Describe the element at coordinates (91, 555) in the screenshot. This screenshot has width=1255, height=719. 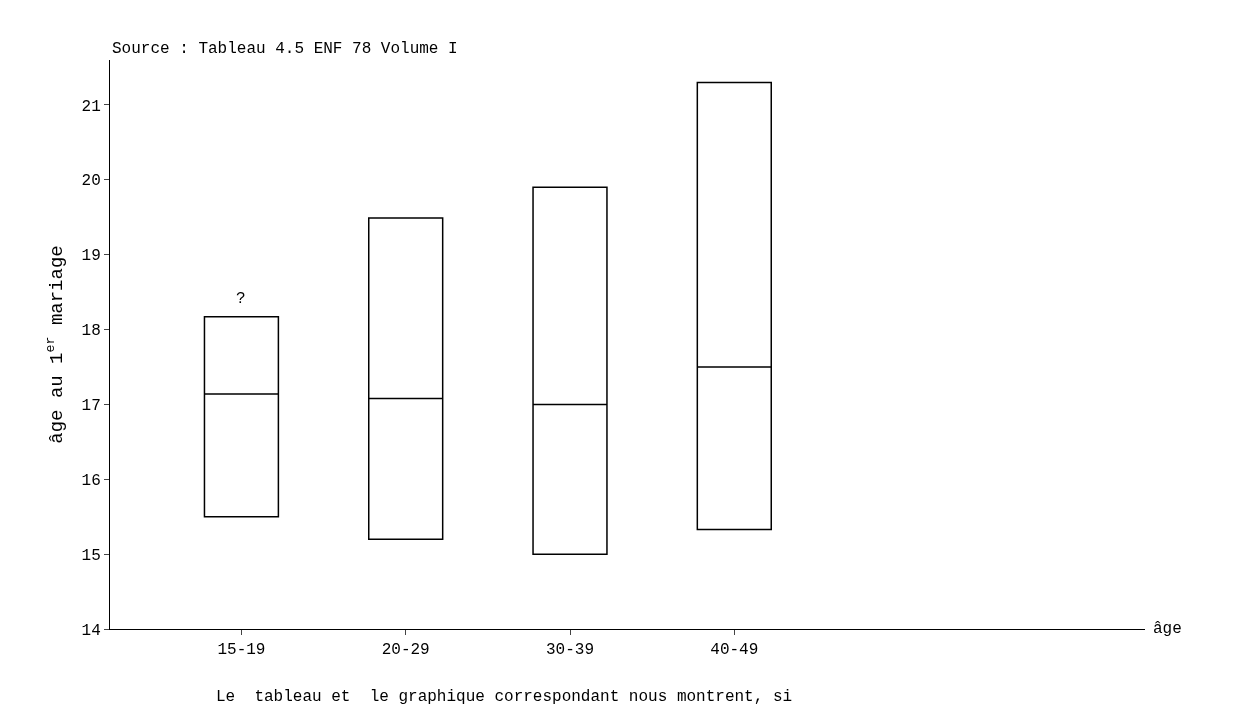
I see `y-tick-label: 15` at that location.